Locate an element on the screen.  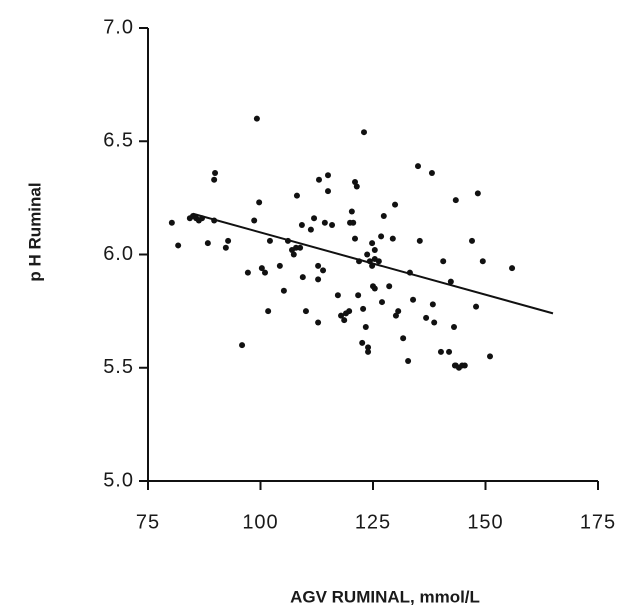
x-tick-label: 125 is located at coordinates (373, 522).